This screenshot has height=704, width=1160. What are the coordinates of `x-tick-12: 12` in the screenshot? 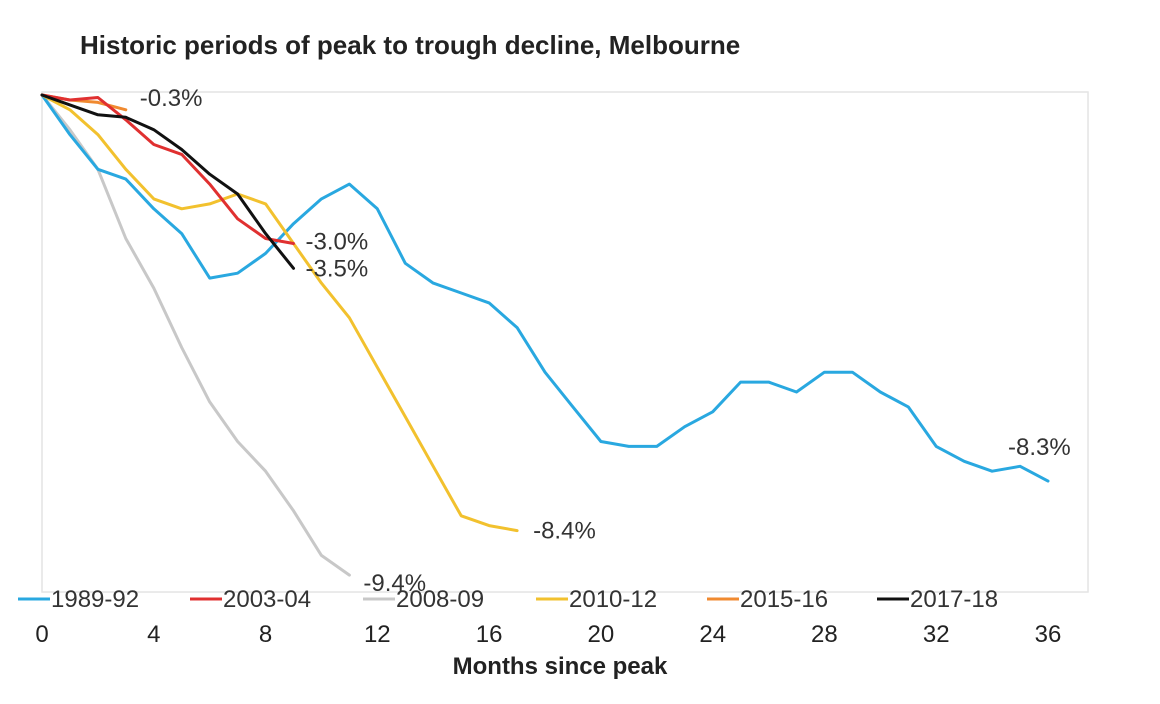 It's located at (377, 634).